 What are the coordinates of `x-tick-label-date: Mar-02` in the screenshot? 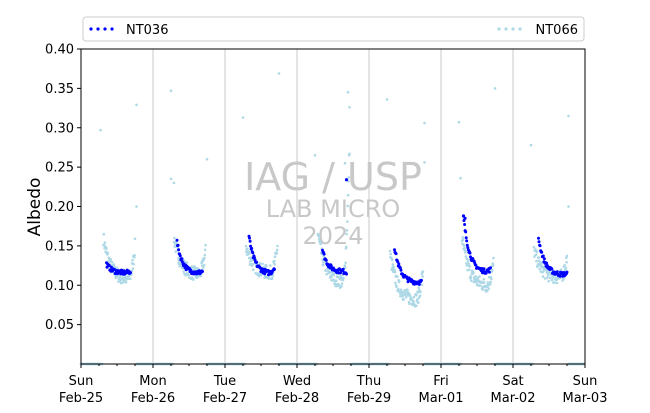 It's located at (513, 398).